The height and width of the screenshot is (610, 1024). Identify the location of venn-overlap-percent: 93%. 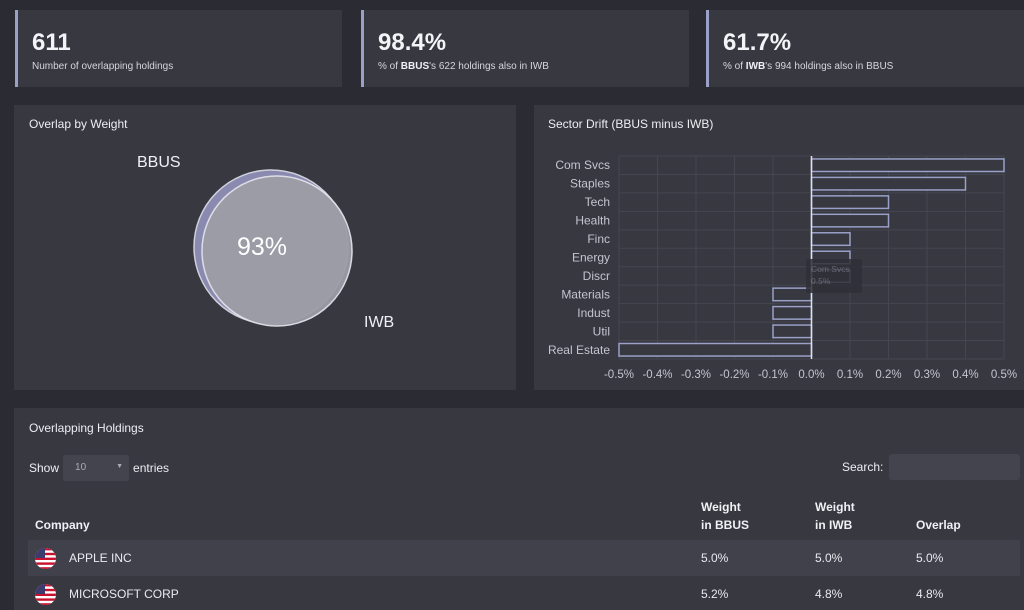
(262, 247).